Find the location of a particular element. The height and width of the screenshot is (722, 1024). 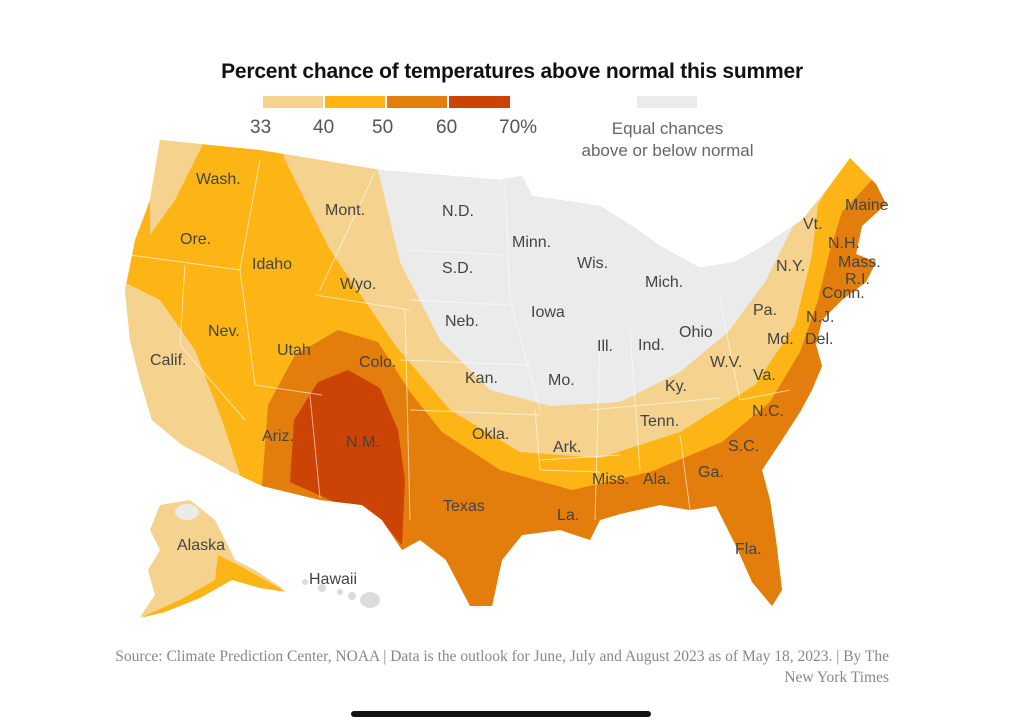

state-label: Nev. is located at coordinates (224, 331).